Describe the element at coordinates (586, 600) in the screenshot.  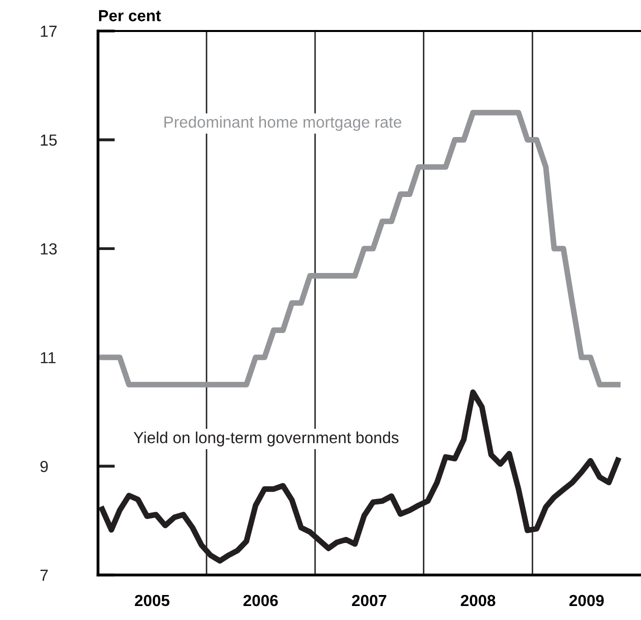
I see `x-tick-label: 2009` at that location.